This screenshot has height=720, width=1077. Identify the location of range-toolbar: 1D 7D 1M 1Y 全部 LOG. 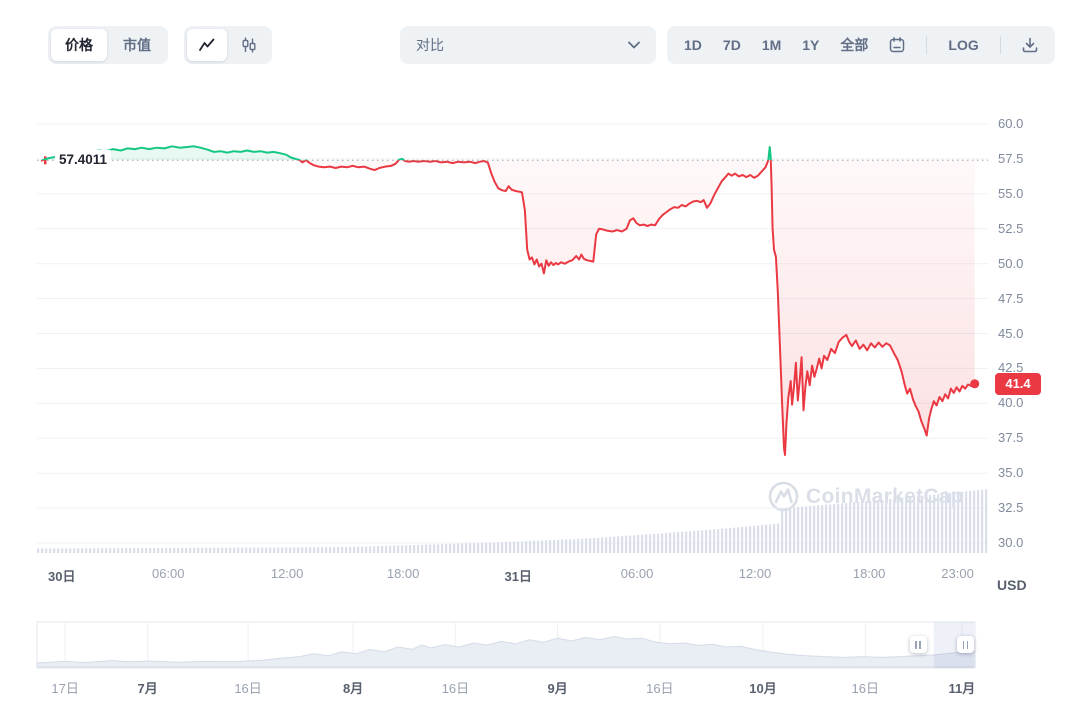
(861, 45).